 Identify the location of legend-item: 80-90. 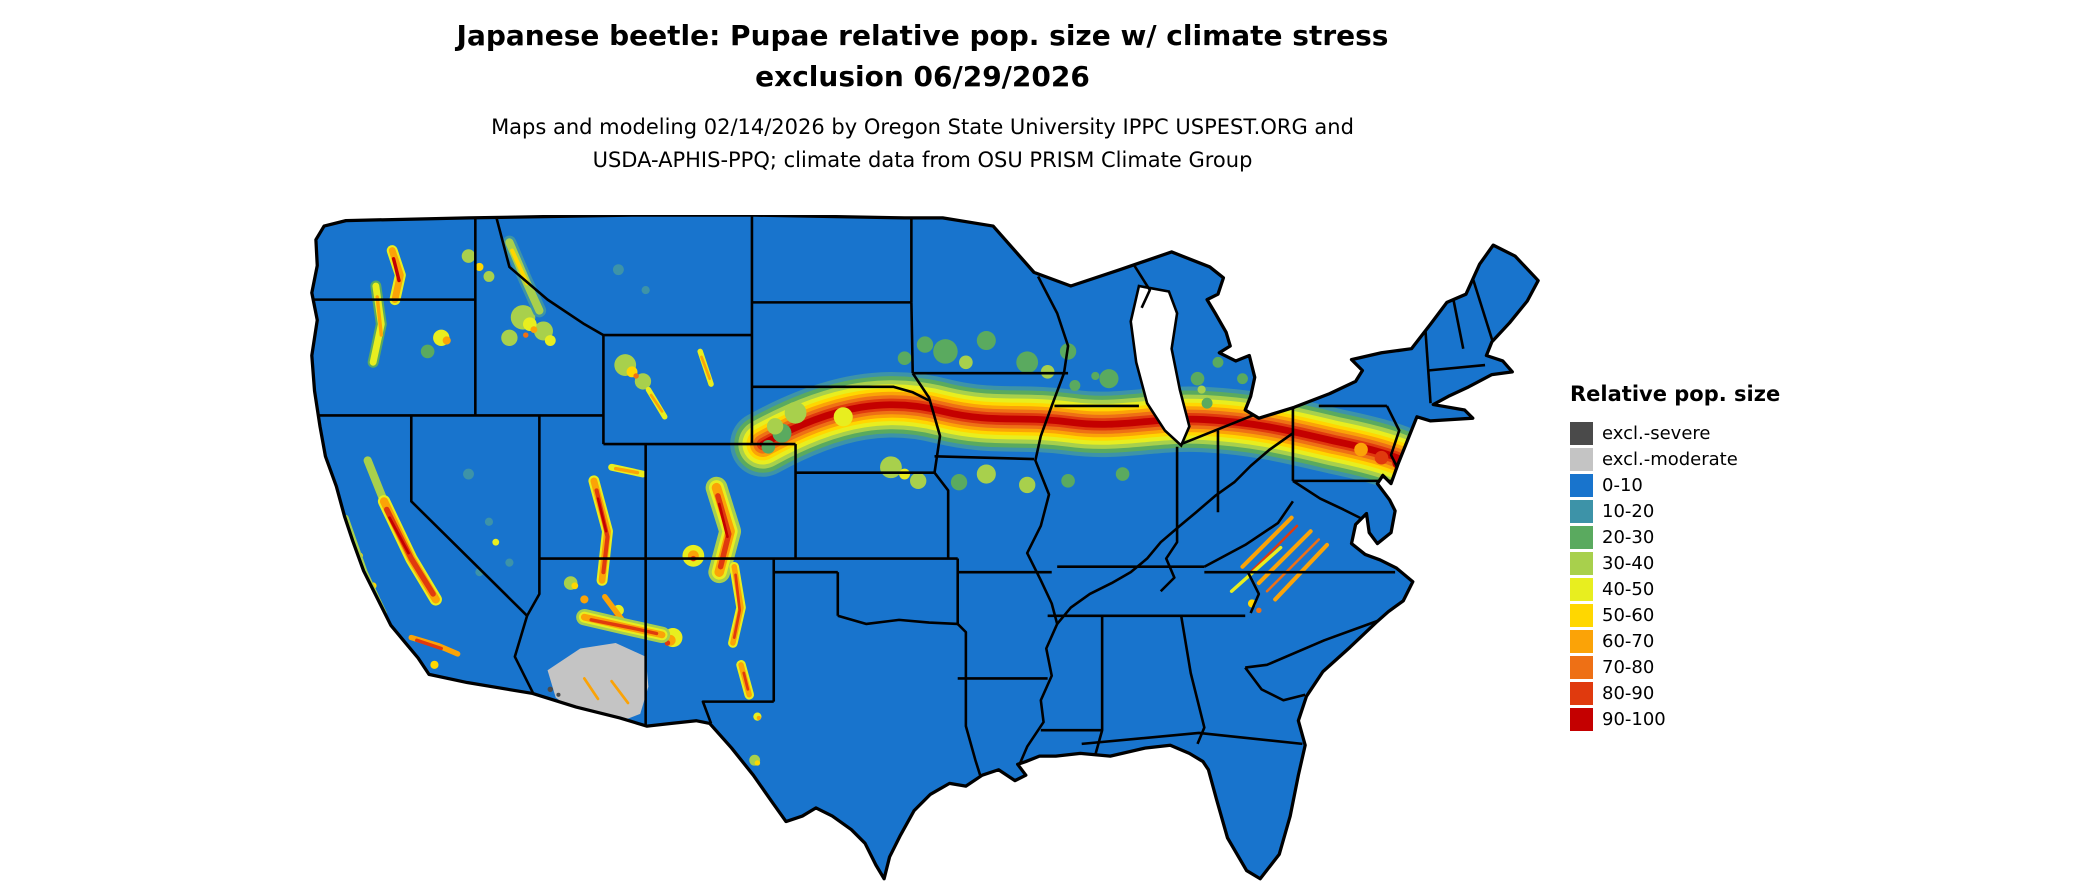
(1675, 693).